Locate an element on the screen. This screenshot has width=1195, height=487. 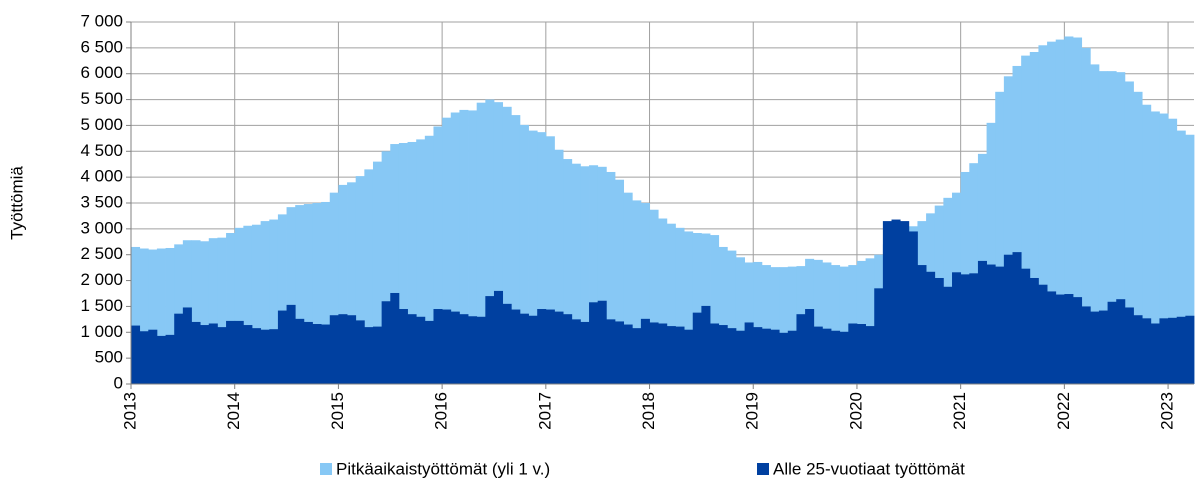
x-tick-label: 2017 is located at coordinates (544, 411).